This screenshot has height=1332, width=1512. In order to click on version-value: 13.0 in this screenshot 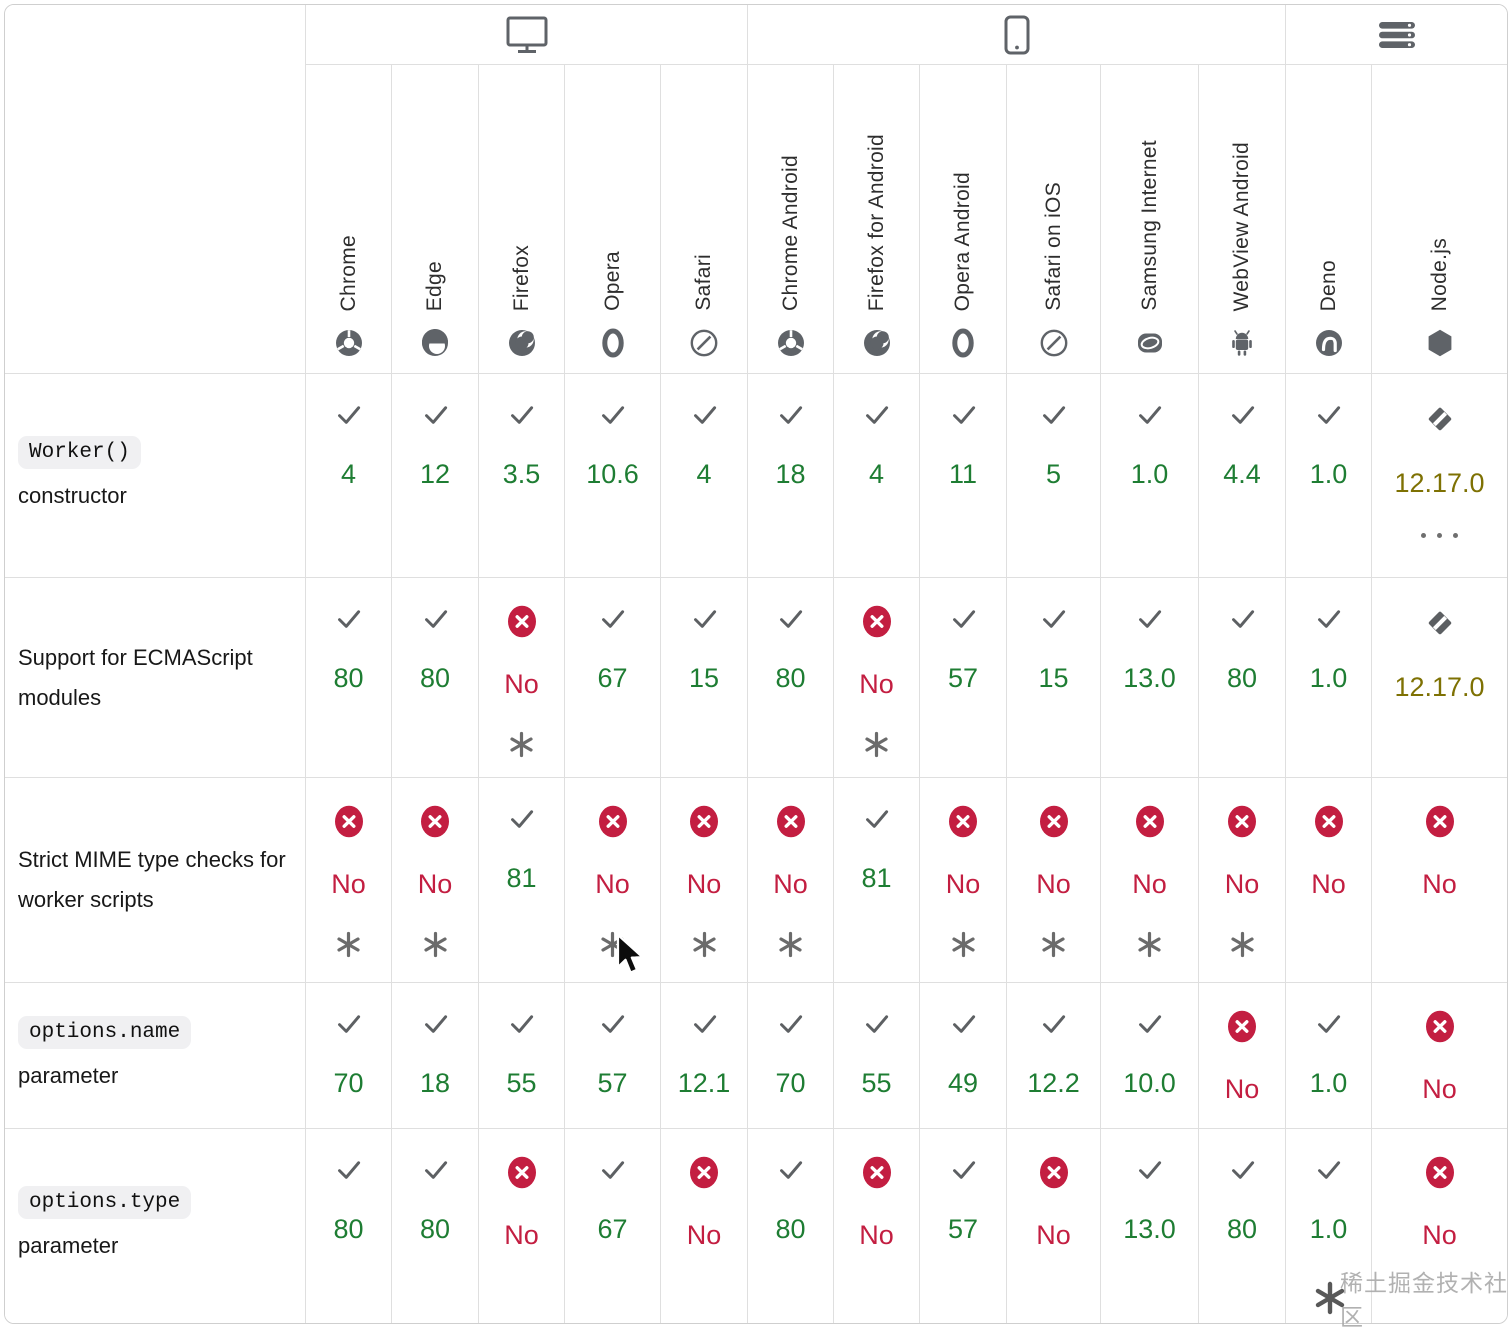, I will do `click(1149, 1229)`.